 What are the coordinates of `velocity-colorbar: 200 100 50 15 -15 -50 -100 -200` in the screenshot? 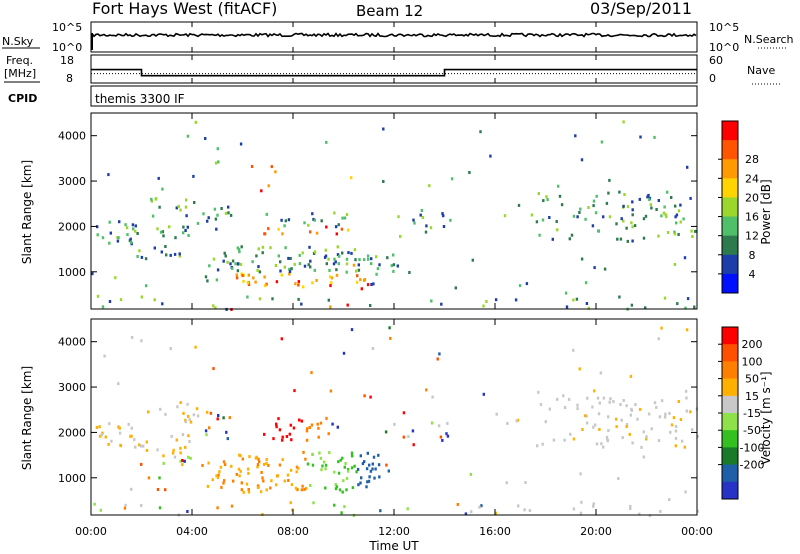 It's located at (741, 413).